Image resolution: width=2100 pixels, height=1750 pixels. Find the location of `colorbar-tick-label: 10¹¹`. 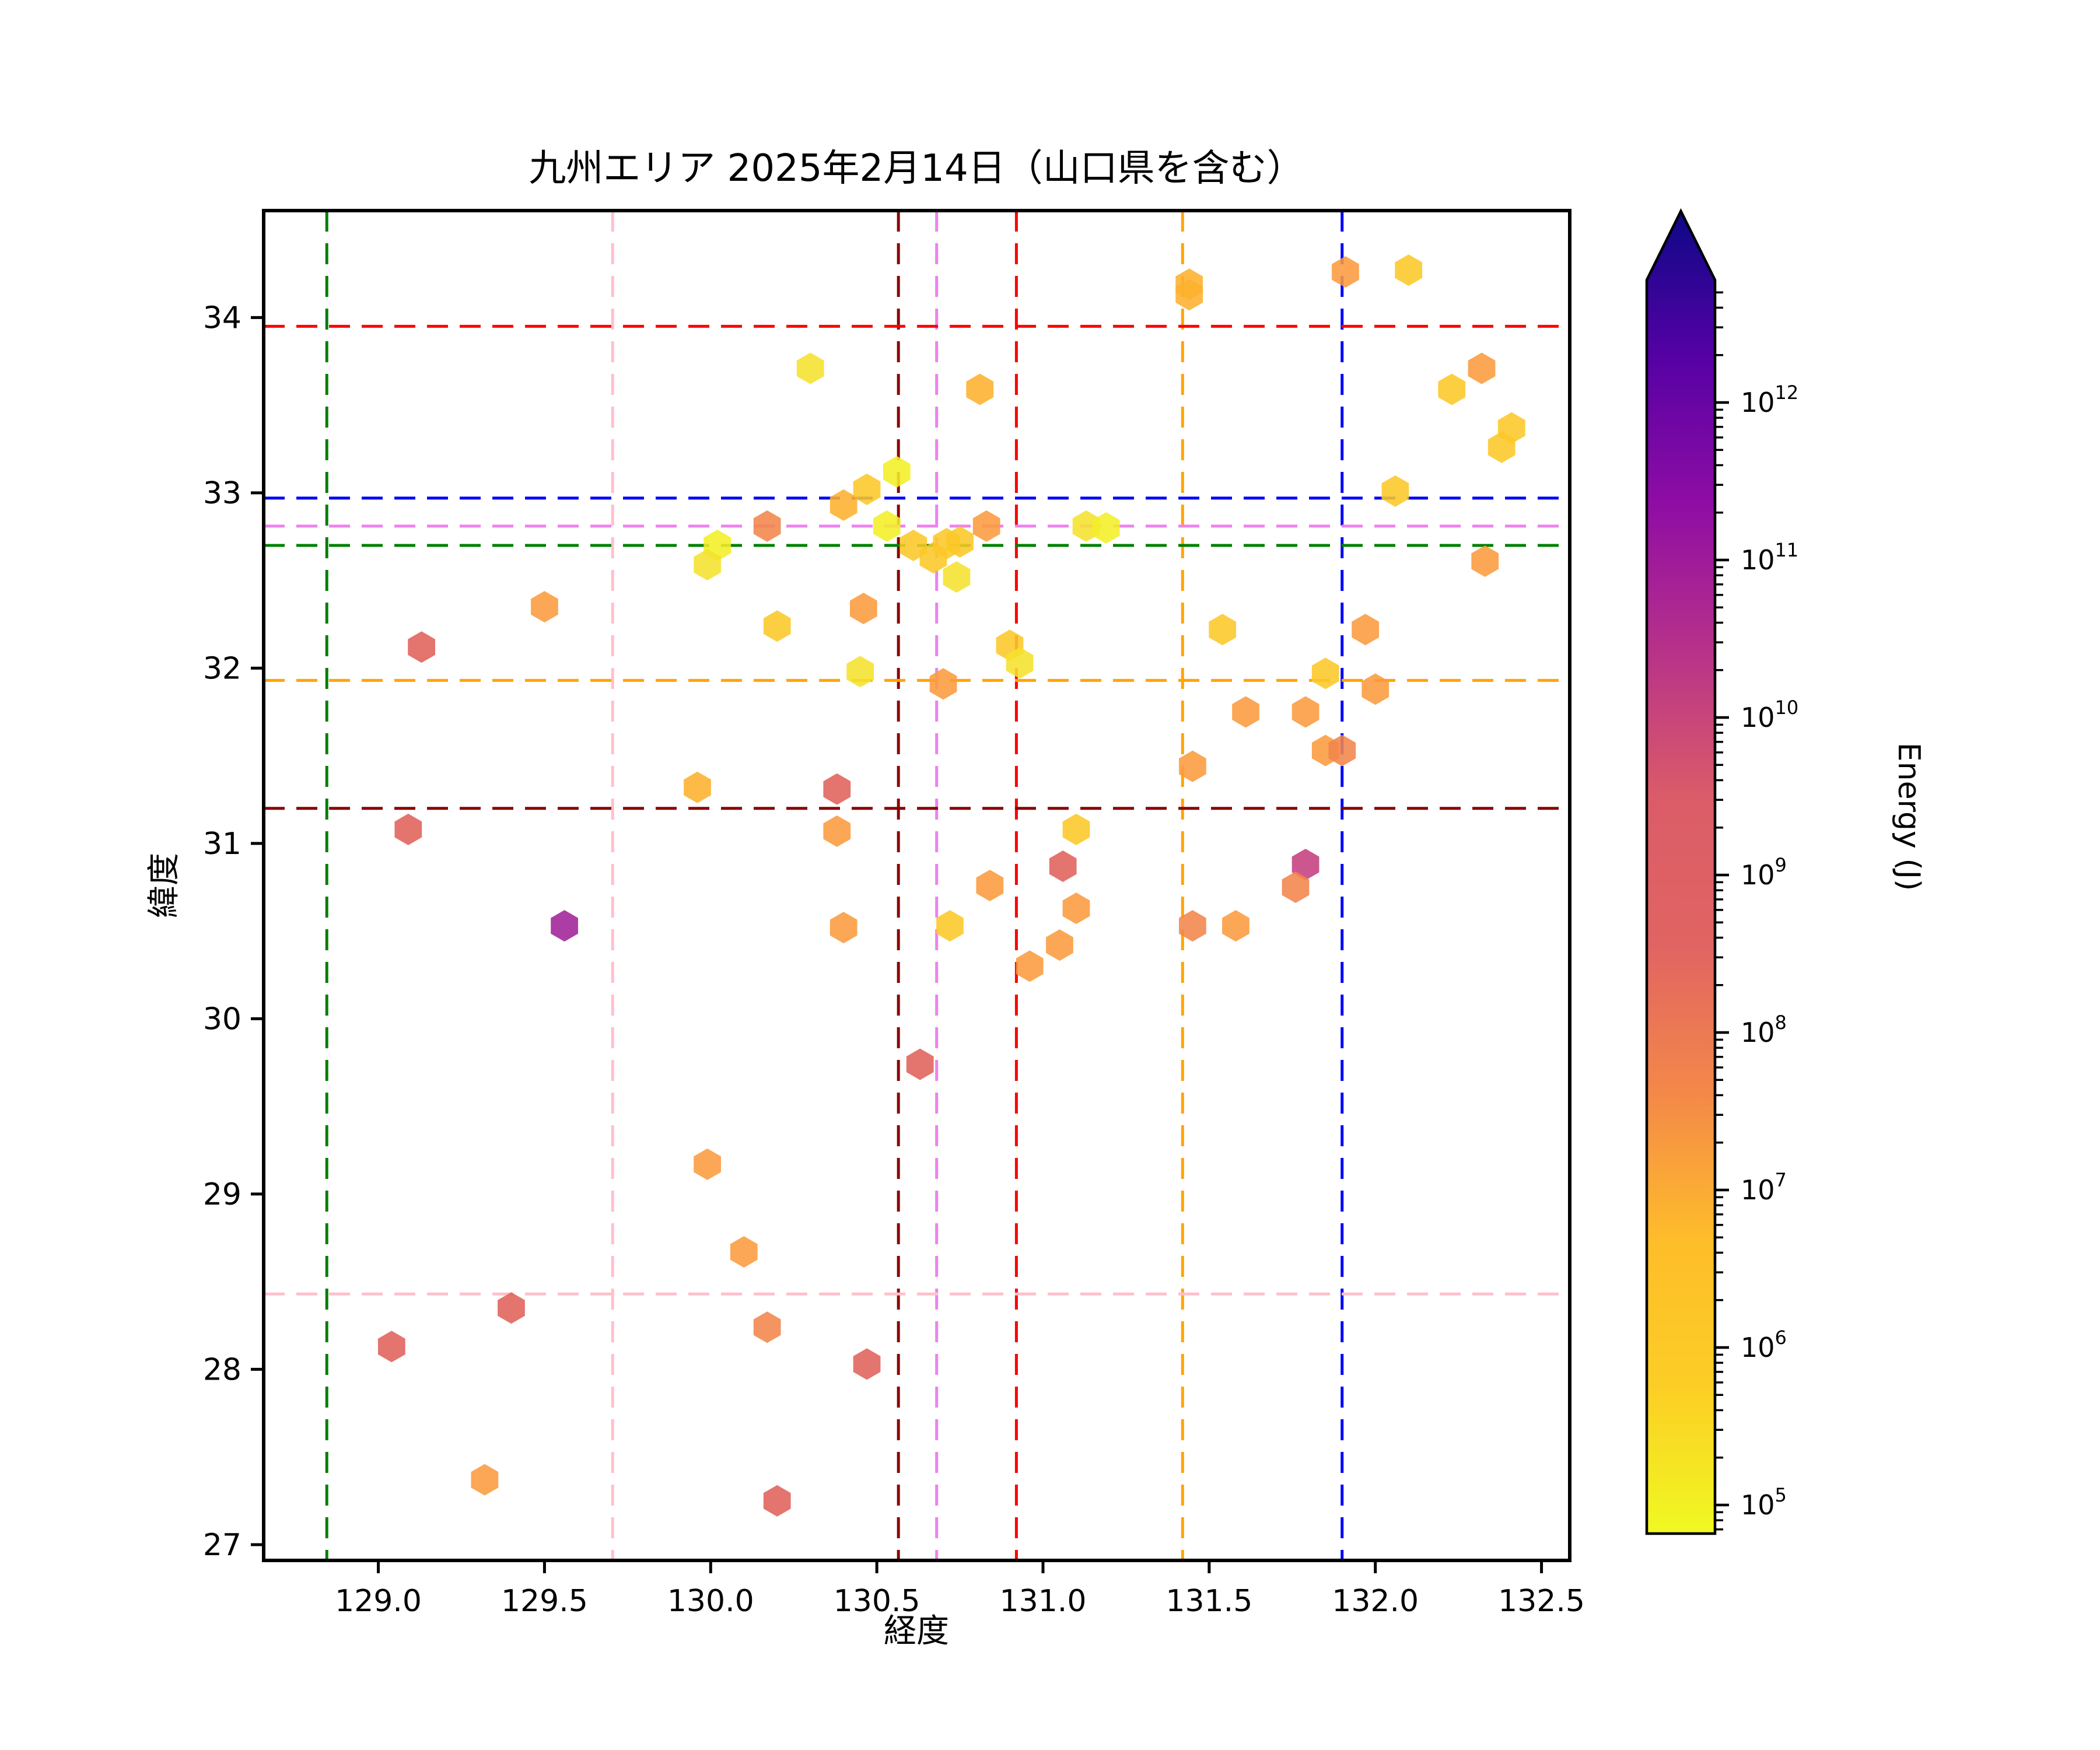

colorbar-tick-label: 10¹¹ is located at coordinates (1769, 557).